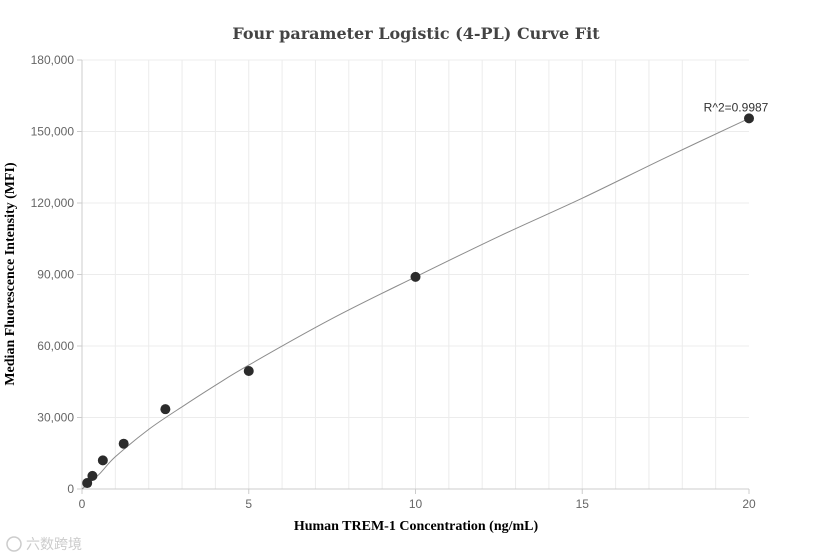  What do you see at coordinates (10, 274) in the screenshot?
I see `y-axis-title: Median Fluorescence Intensity (MFI)` at bounding box center [10, 274].